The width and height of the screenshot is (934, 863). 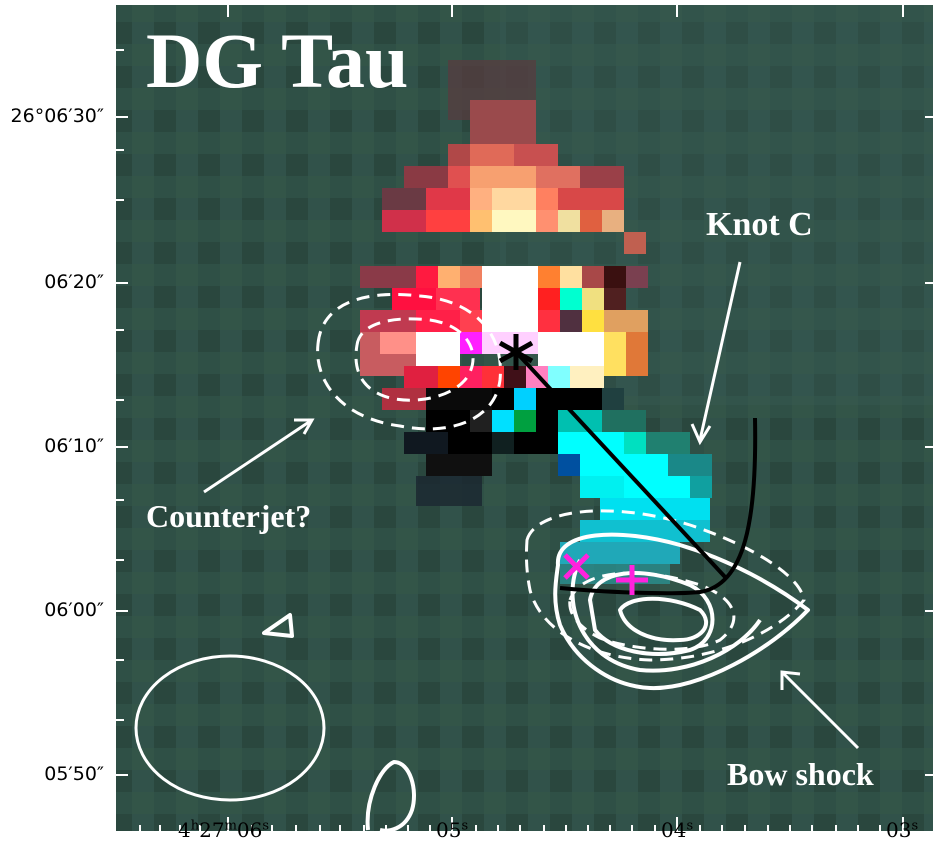 I want to click on counterjet-label: Counterjet?, so click(x=229, y=516).